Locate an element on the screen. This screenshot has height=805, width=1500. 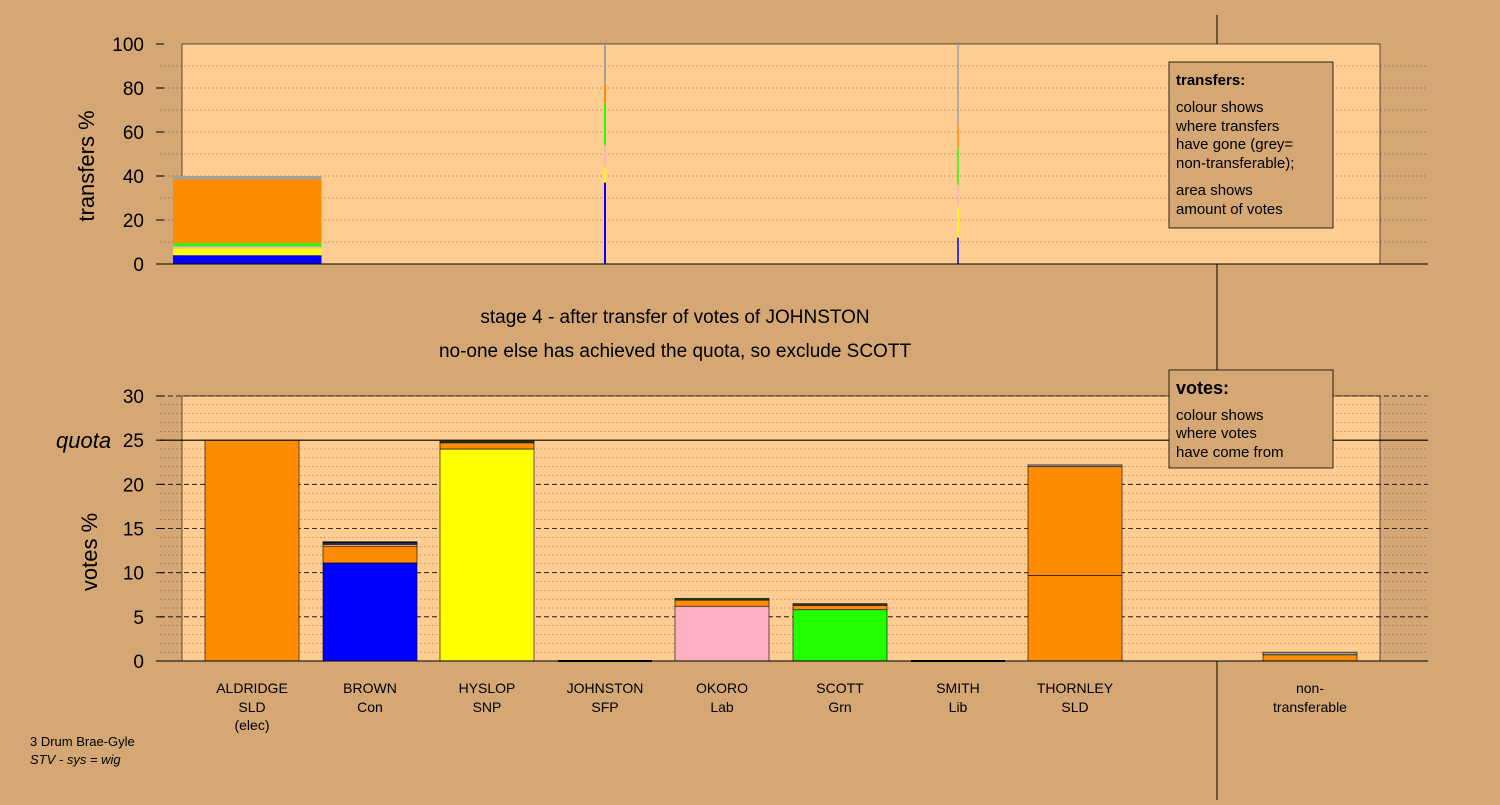
votes-y-tick-label: 10 is located at coordinates (133, 574).